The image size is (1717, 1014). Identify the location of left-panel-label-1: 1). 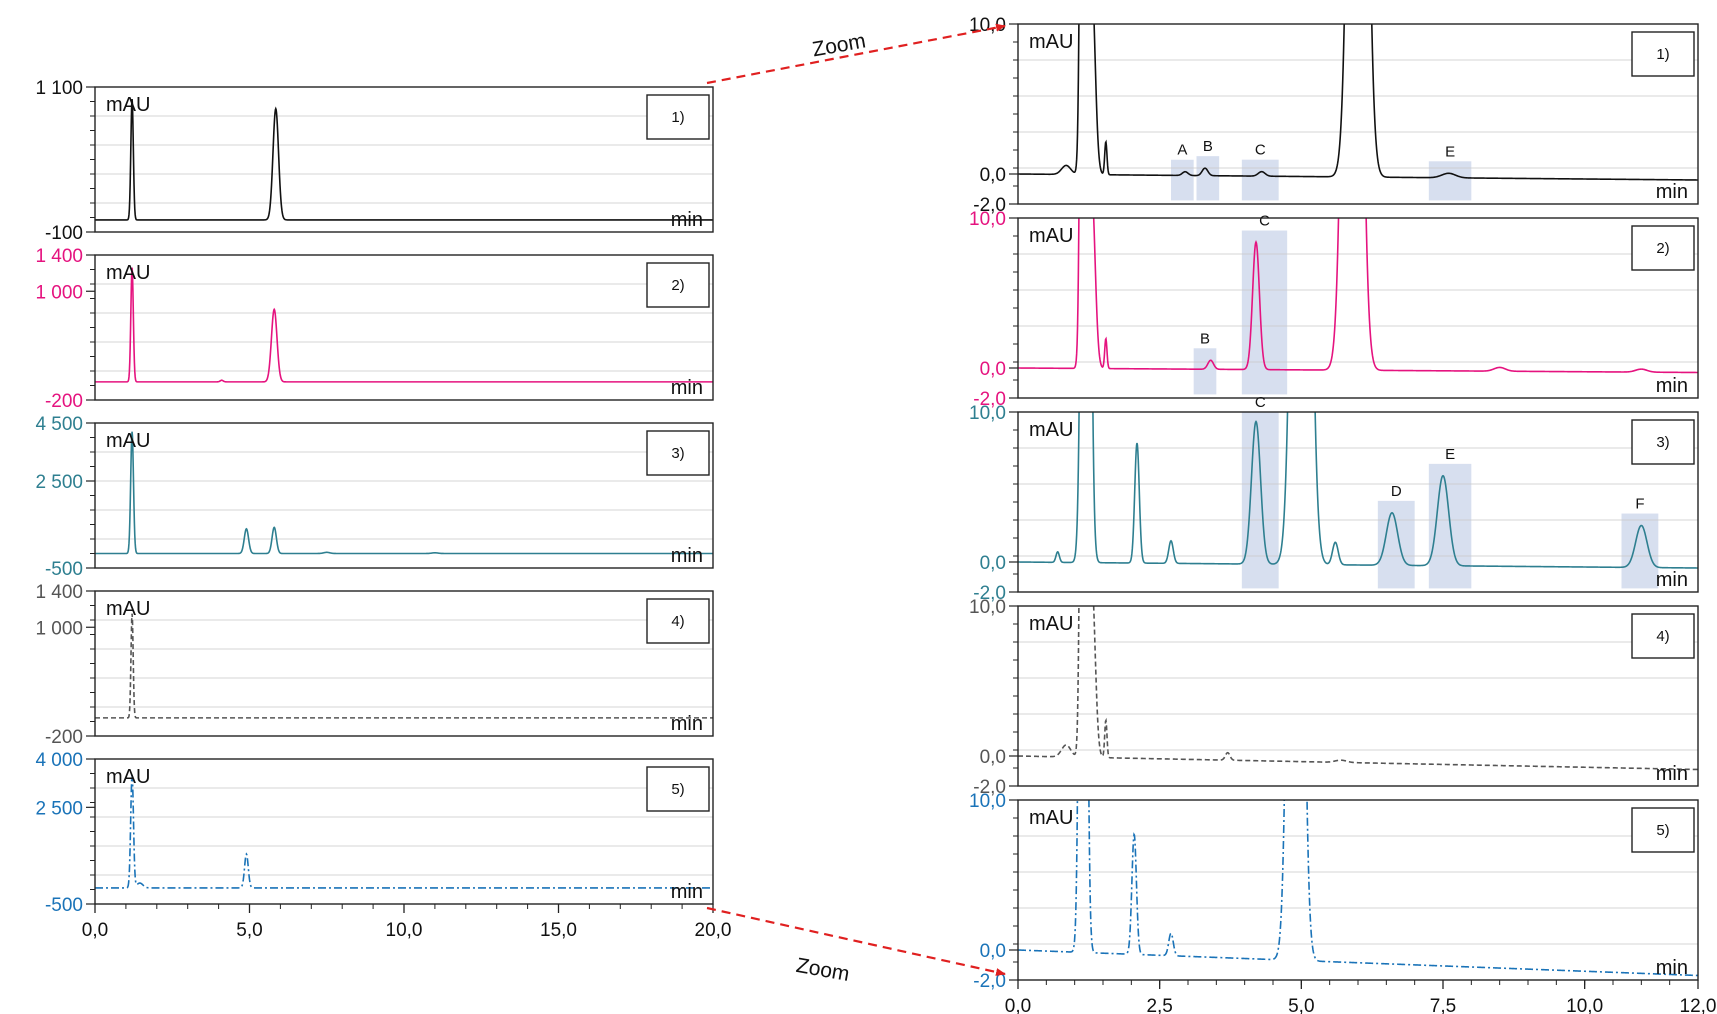
(677, 117).